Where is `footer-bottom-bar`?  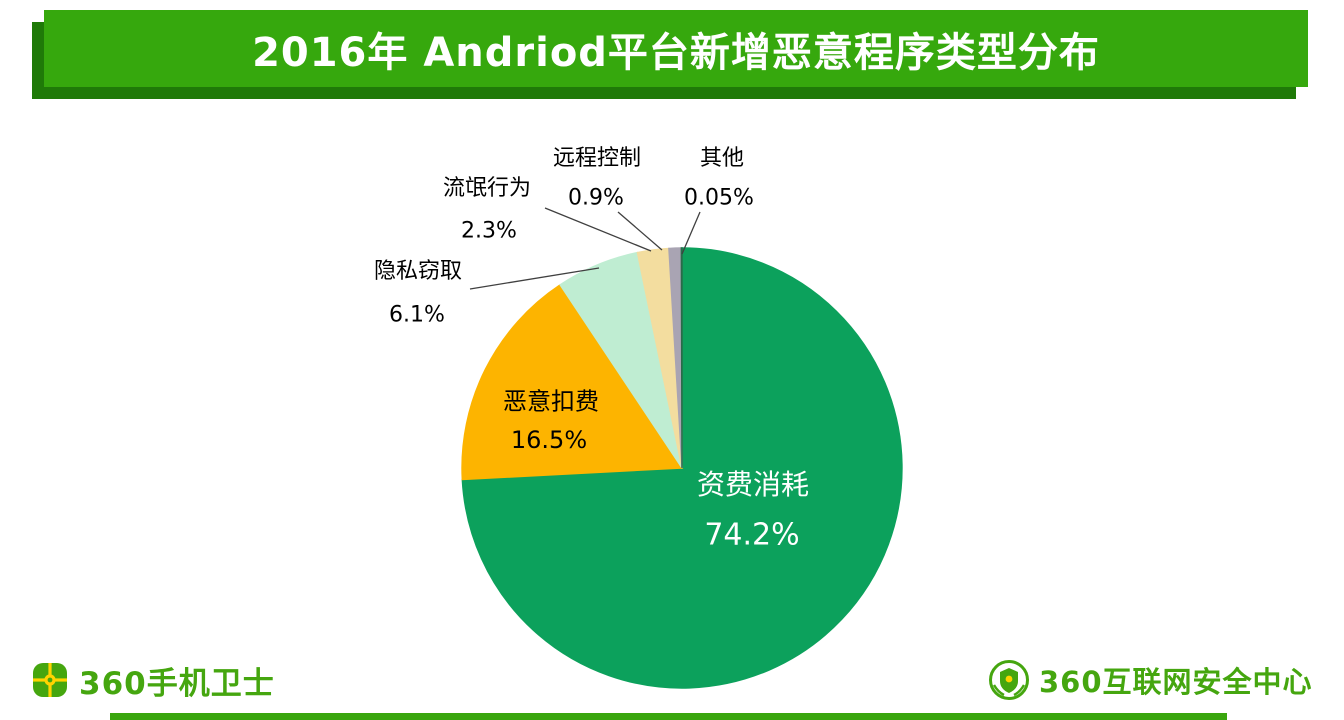 footer-bottom-bar is located at coordinates (668, 716).